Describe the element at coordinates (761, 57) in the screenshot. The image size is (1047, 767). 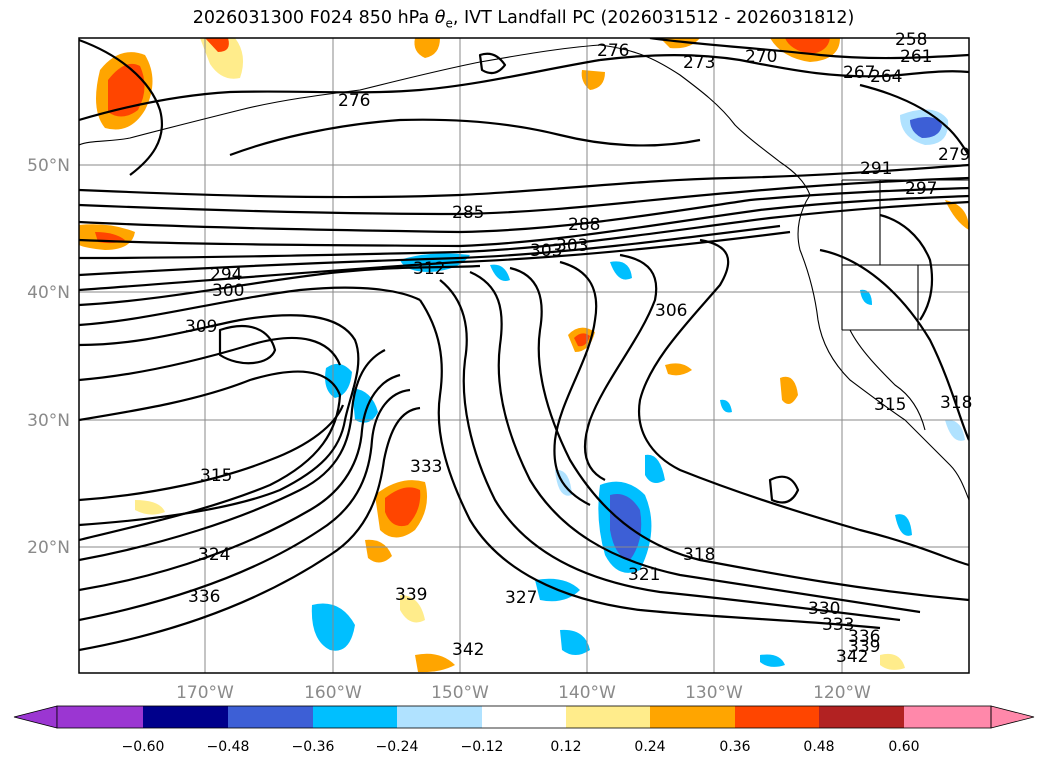
I see `contour-label: 270` at that location.